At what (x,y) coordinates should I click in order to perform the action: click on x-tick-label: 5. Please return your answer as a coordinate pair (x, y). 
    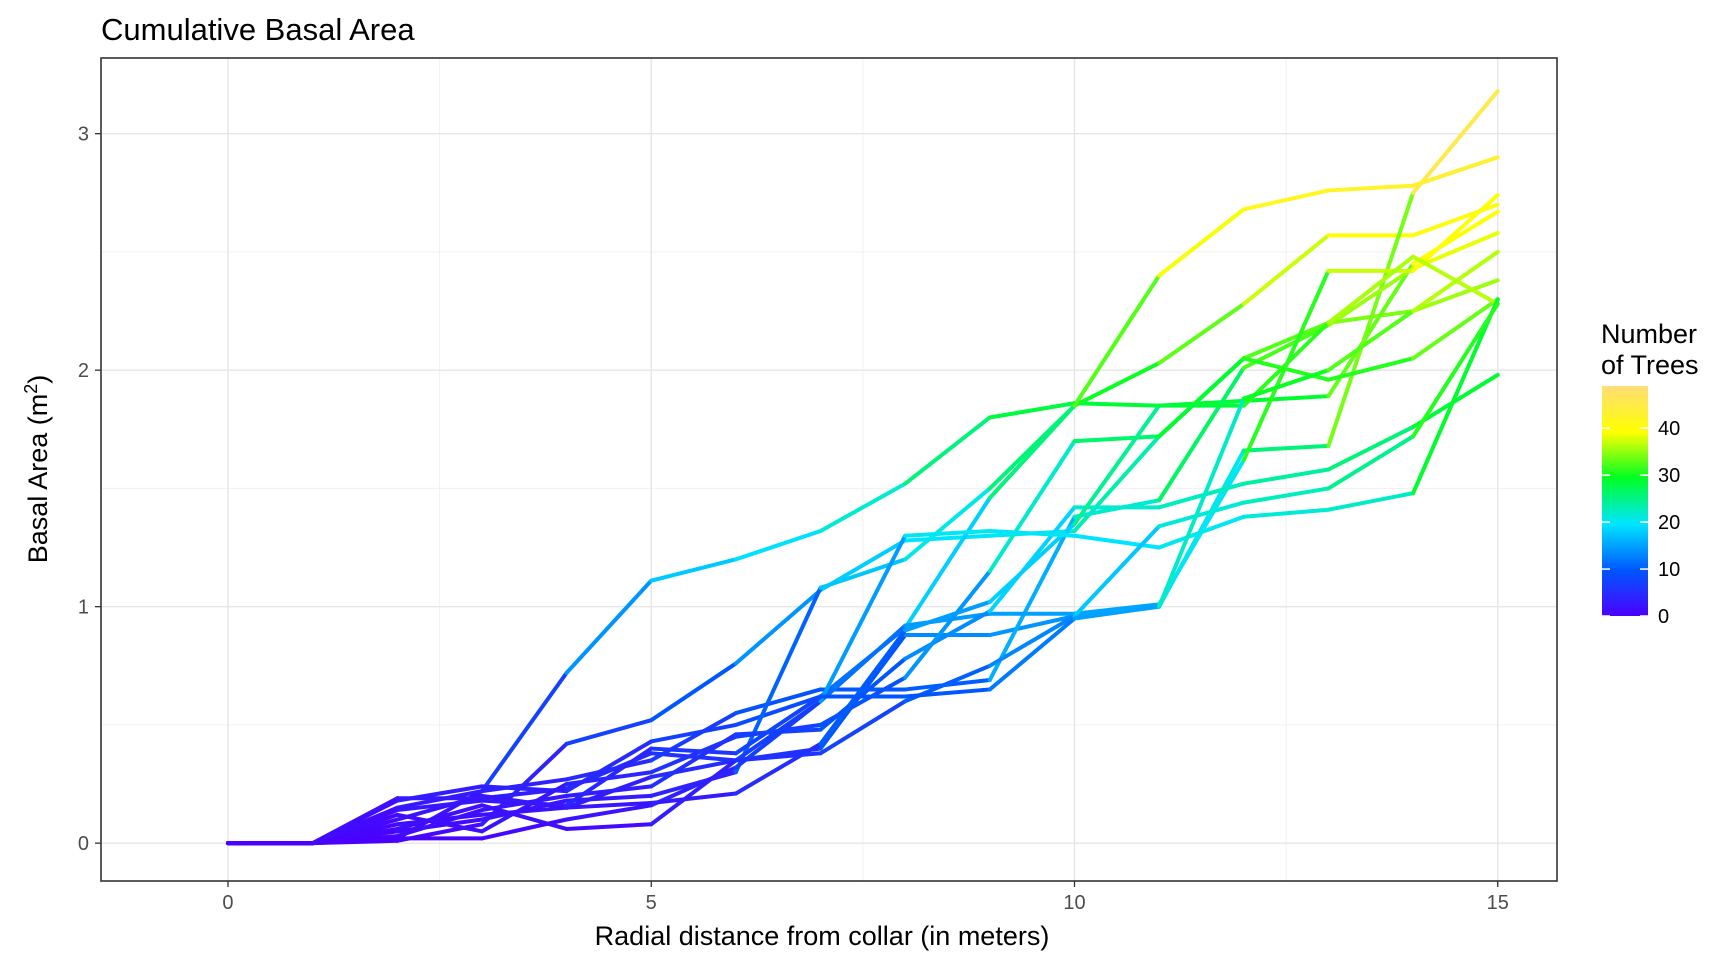
    Looking at the image, I should click on (651, 903).